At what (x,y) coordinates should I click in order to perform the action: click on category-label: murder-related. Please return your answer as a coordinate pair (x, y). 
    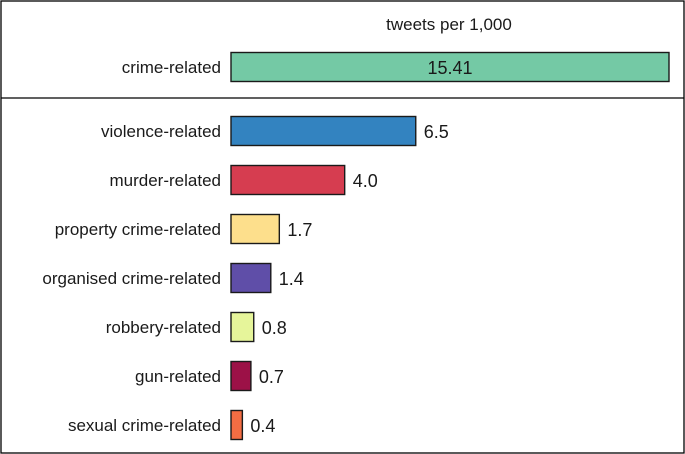
    Looking at the image, I should click on (166, 180).